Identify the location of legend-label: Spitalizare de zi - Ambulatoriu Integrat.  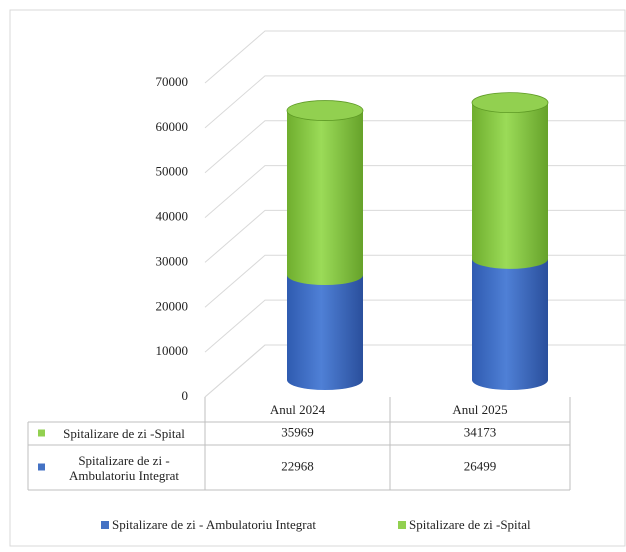
(214, 524).